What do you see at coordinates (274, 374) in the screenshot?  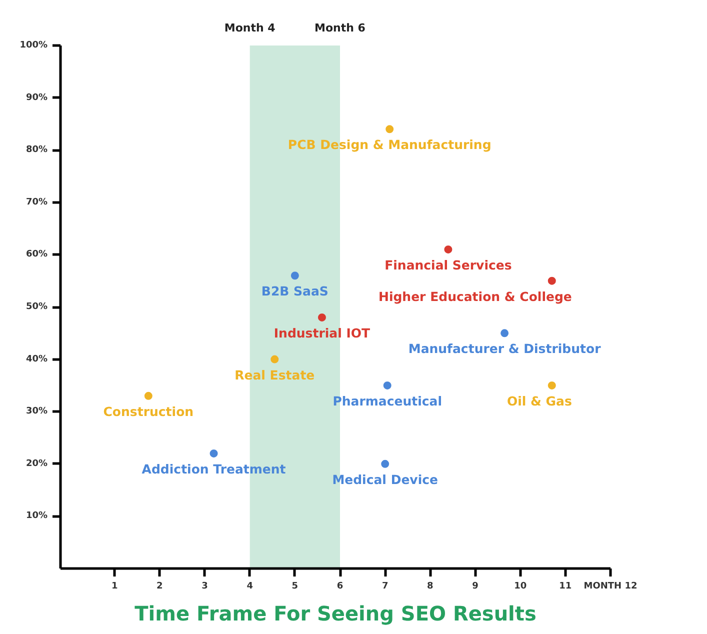 I see `series-label: Real Estate` at bounding box center [274, 374].